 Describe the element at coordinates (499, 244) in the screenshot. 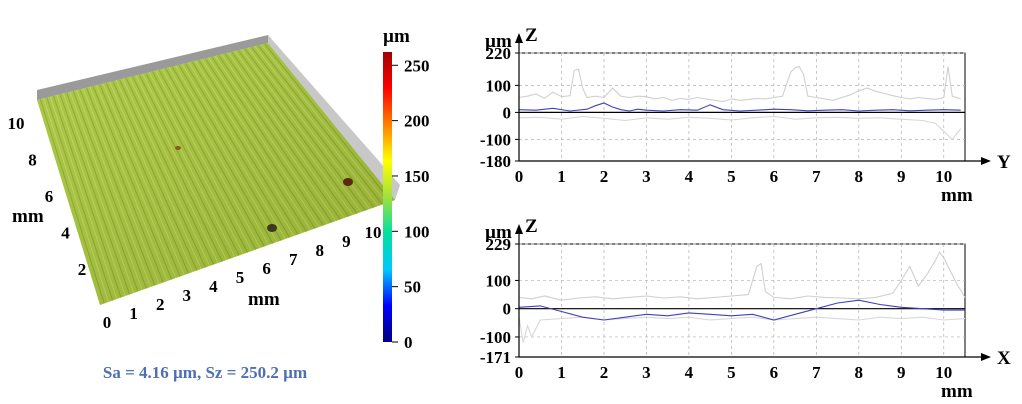

I see `y-tick-label: 229` at that location.